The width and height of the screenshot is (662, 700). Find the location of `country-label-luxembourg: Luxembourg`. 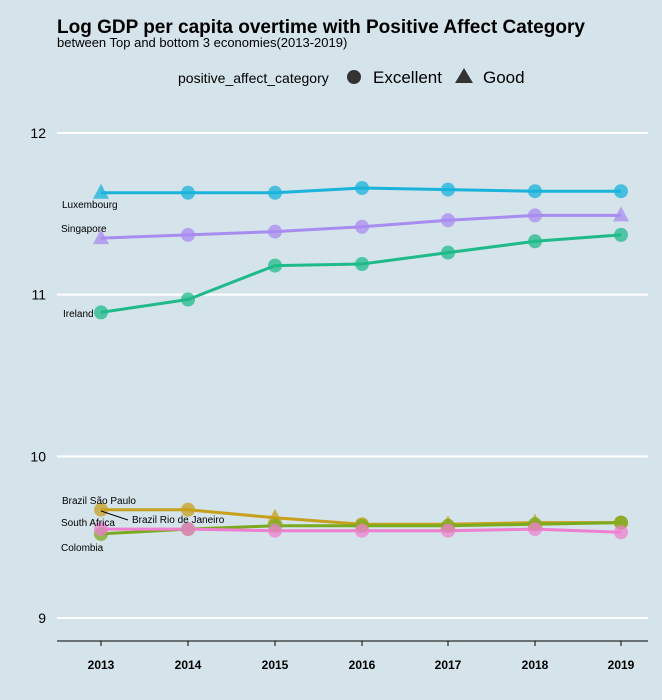

country-label-luxembourg: Luxembourg is located at coordinates (90, 205).